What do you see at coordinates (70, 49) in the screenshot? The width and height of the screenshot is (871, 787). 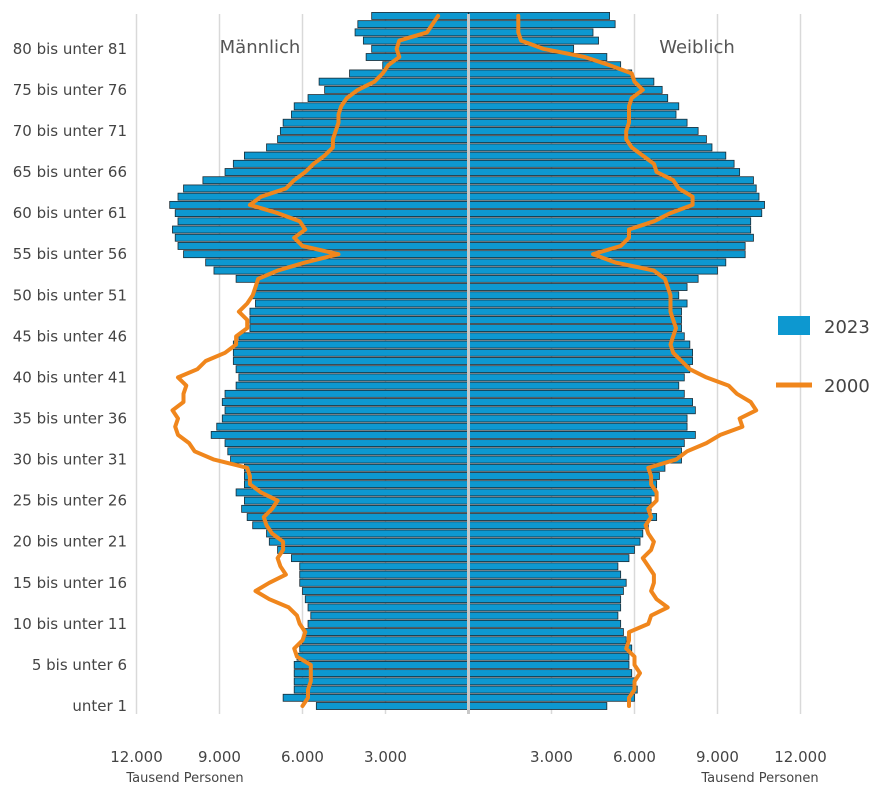 I see `age-tick-label: 80 bis unter 81` at bounding box center [70, 49].